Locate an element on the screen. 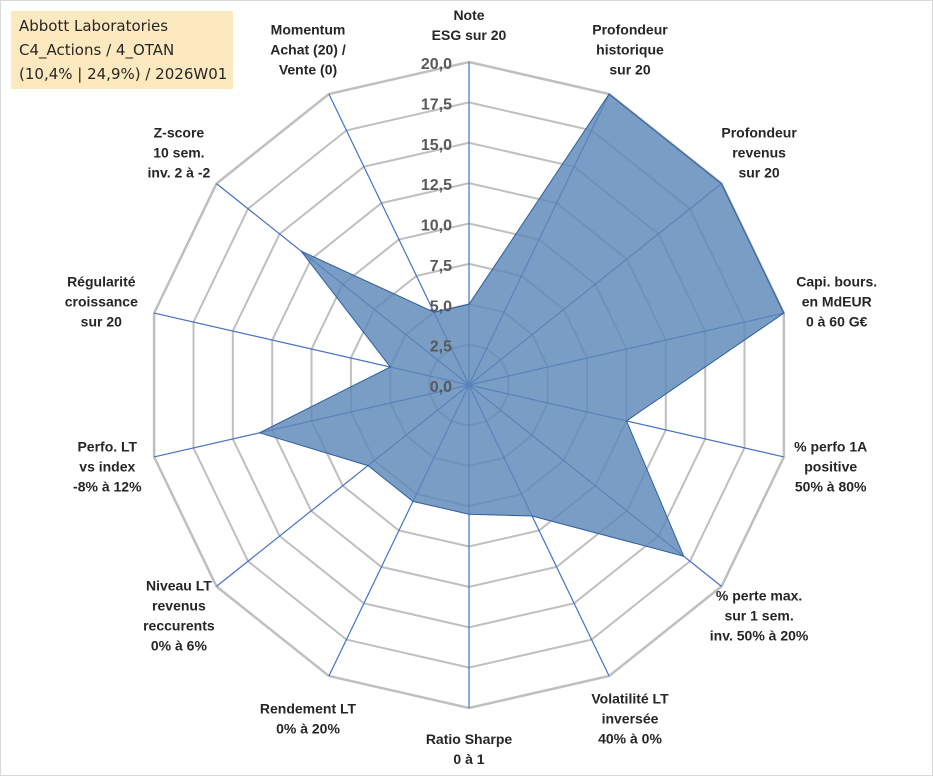 The height and width of the screenshot is (780, 933). category-label-line: Achat (20) / is located at coordinates (308, 50).